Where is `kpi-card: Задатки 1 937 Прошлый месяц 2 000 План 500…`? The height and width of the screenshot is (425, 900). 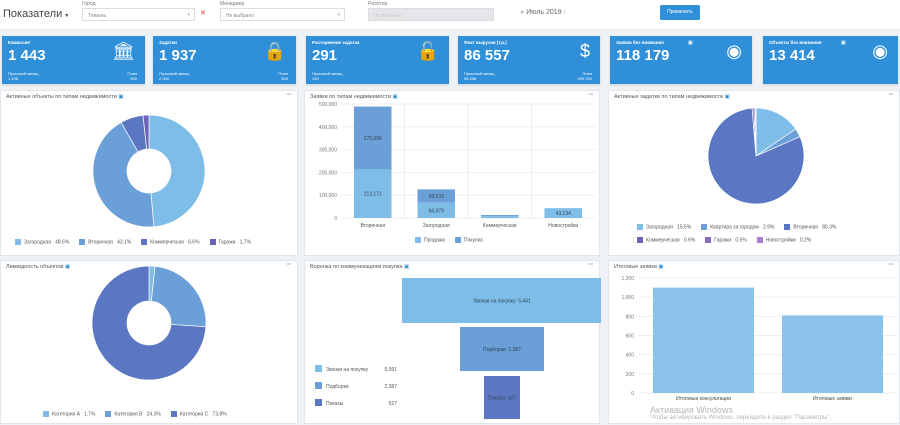 kpi-card: Задатки 1 937 Прошлый месяц 2 000 План 500… is located at coordinates (224, 60).